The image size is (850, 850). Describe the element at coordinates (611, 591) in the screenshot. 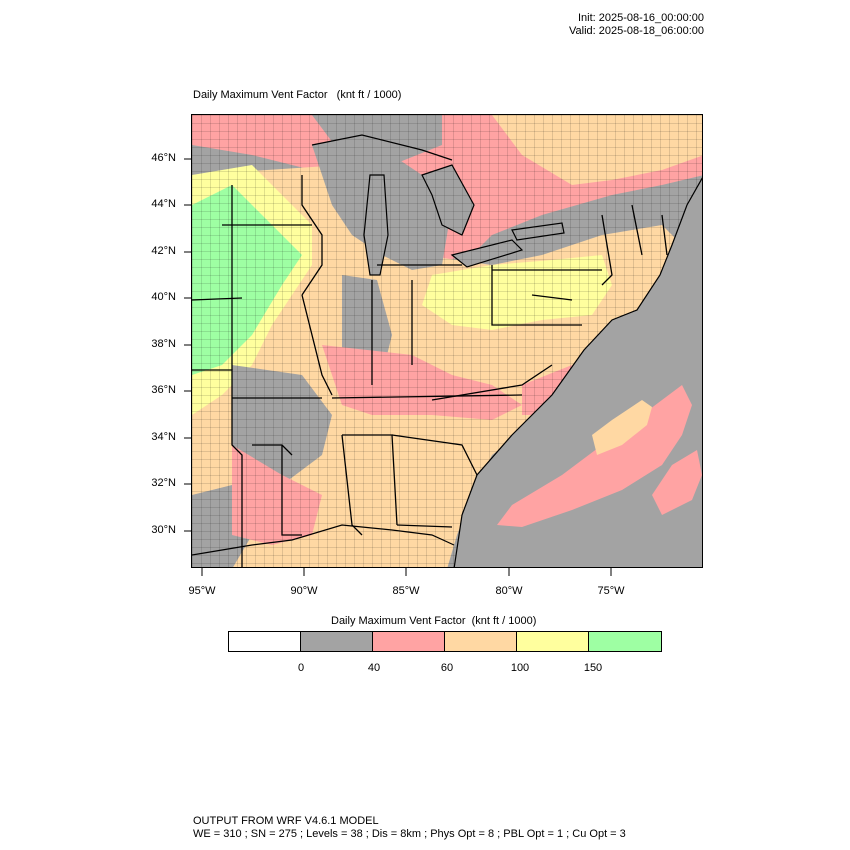

I see `lon-label-75: 75°W` at that location.